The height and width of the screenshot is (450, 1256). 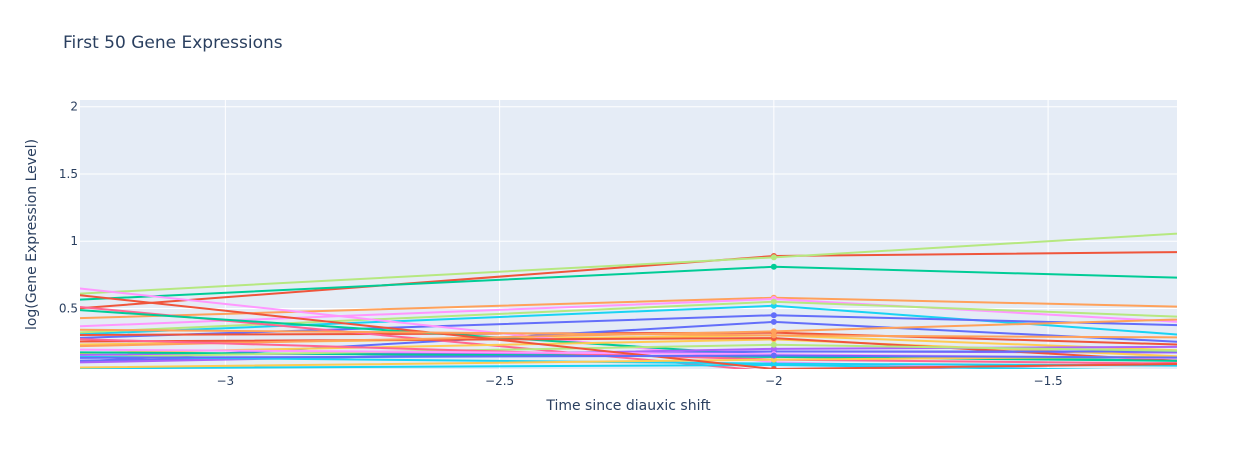 What do you see at coordinates (74, 241) in the screenshot?
I see `y-tick-label: 1` at bounding box center [74, 241].